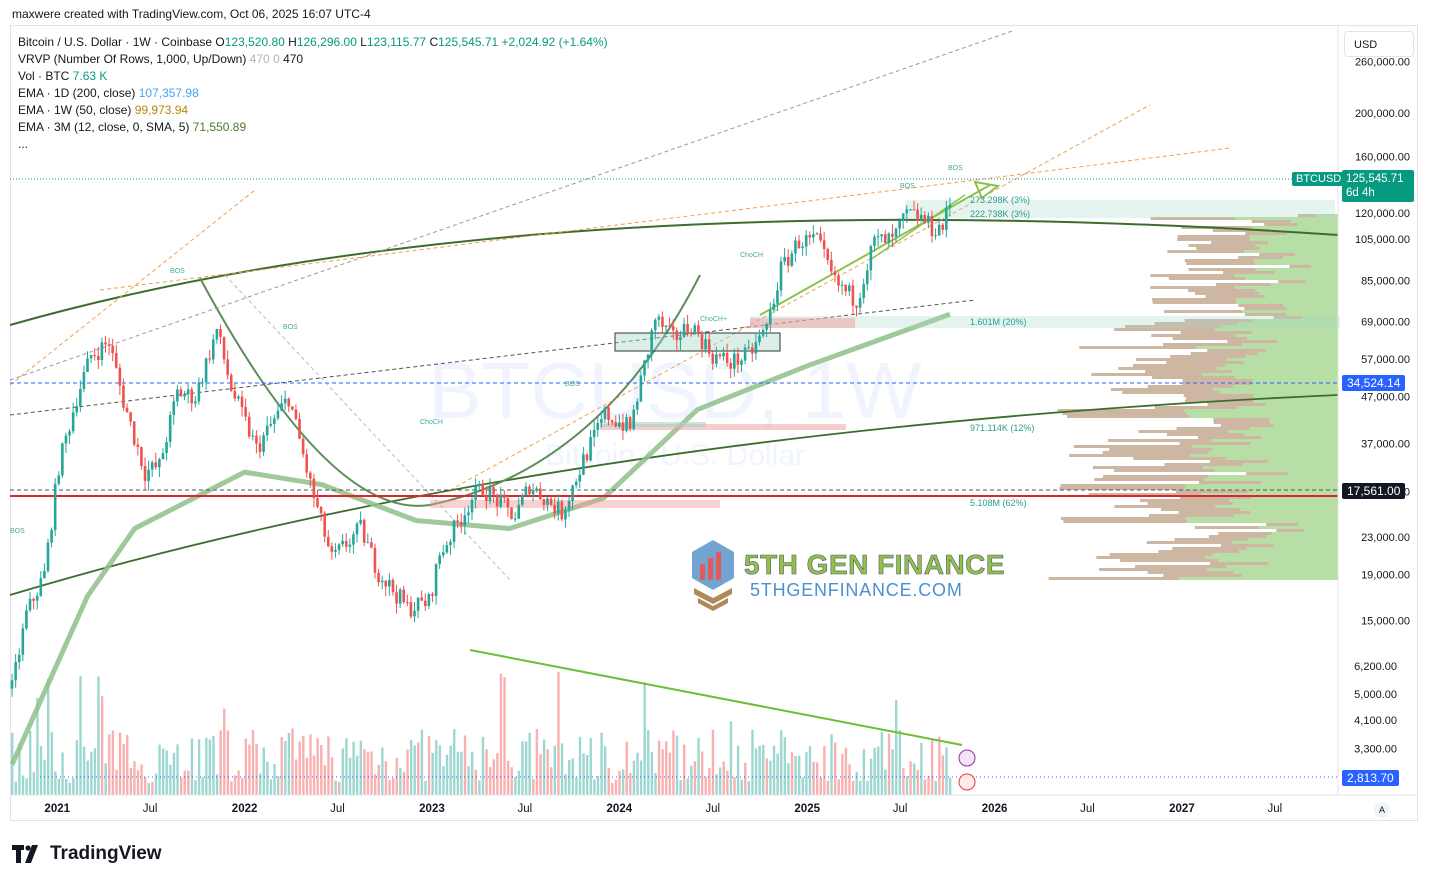 The image size is (1429, 883). I want to click on currency-button: USD, so click(1379, 44).